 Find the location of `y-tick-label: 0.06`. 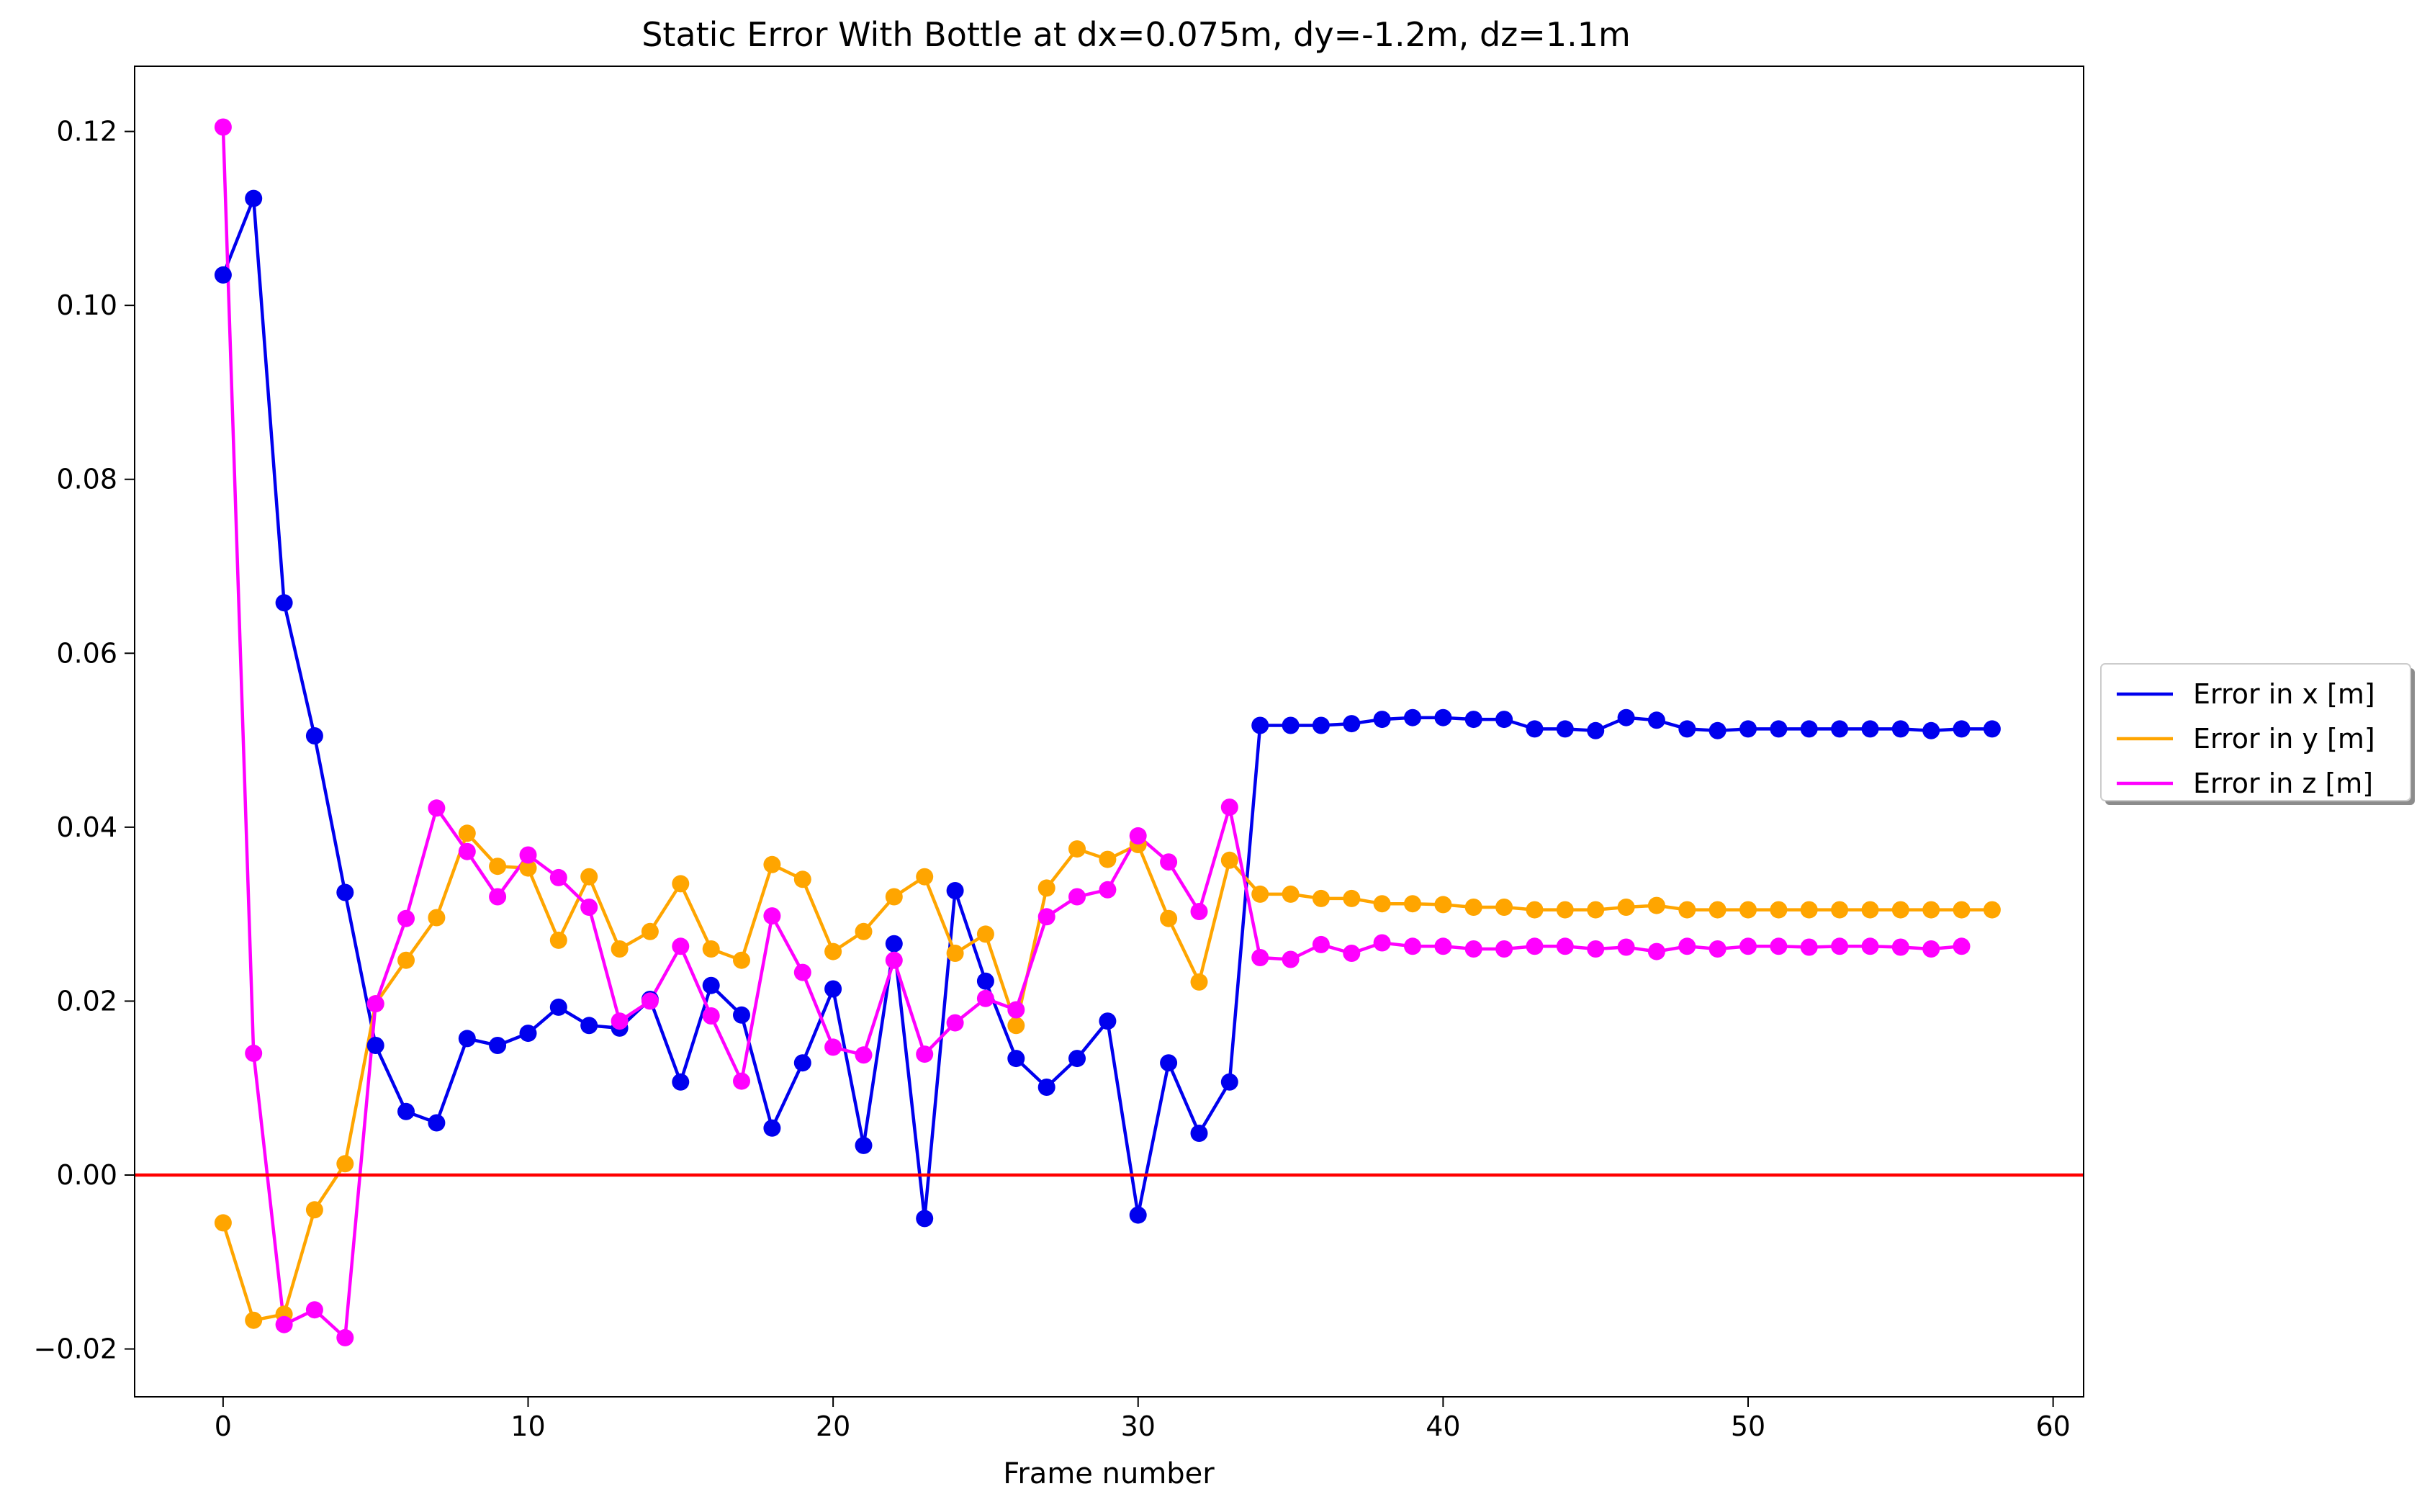

y-tick-label: 0.06 is located at coordinates (86, 653).